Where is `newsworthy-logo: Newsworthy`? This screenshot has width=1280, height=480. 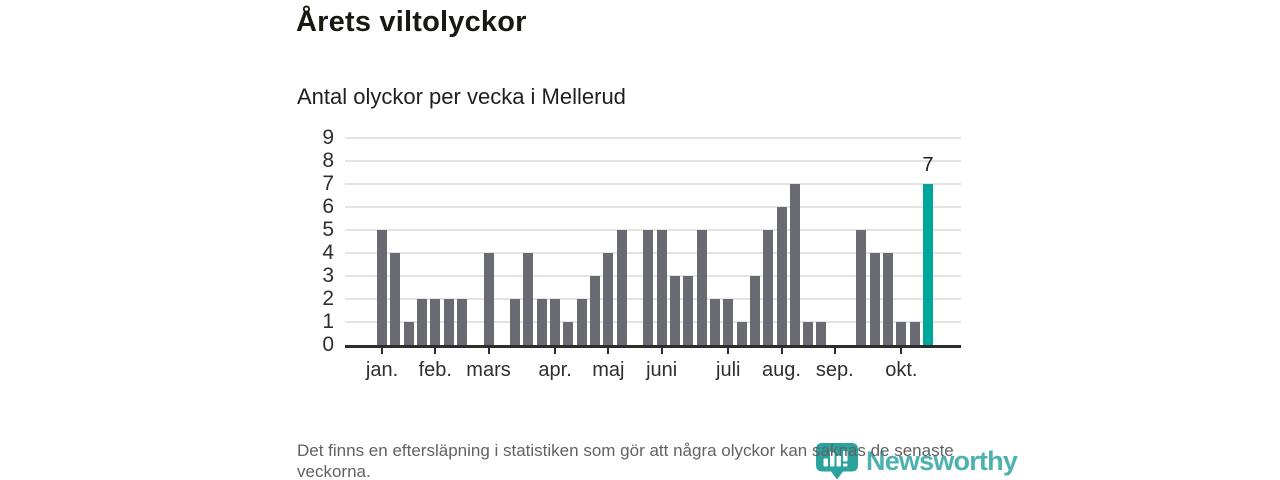
newsworthy-logo: Newsworthy is located at coordinates (916, 461).